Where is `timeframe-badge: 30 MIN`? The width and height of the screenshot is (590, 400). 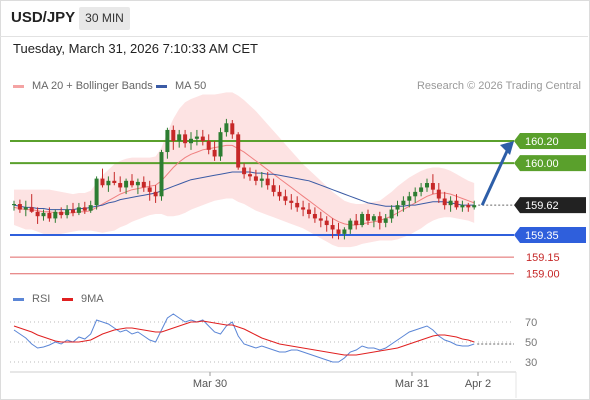
timeframe-badge: 30 MIN is located at coordinates (104, 18).